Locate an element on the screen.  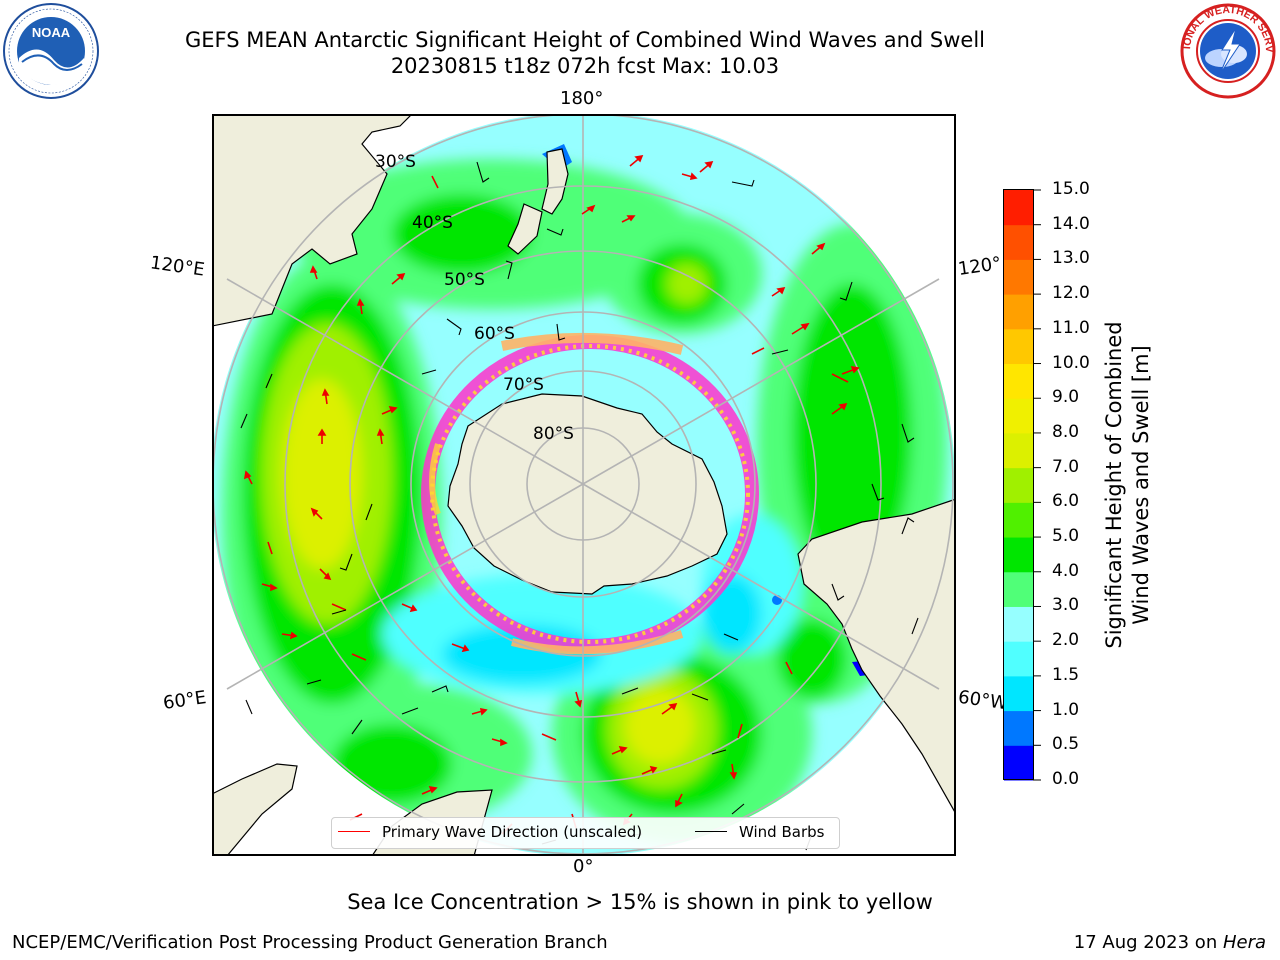
sea-ice-ring is located at coordinates (590, 493).